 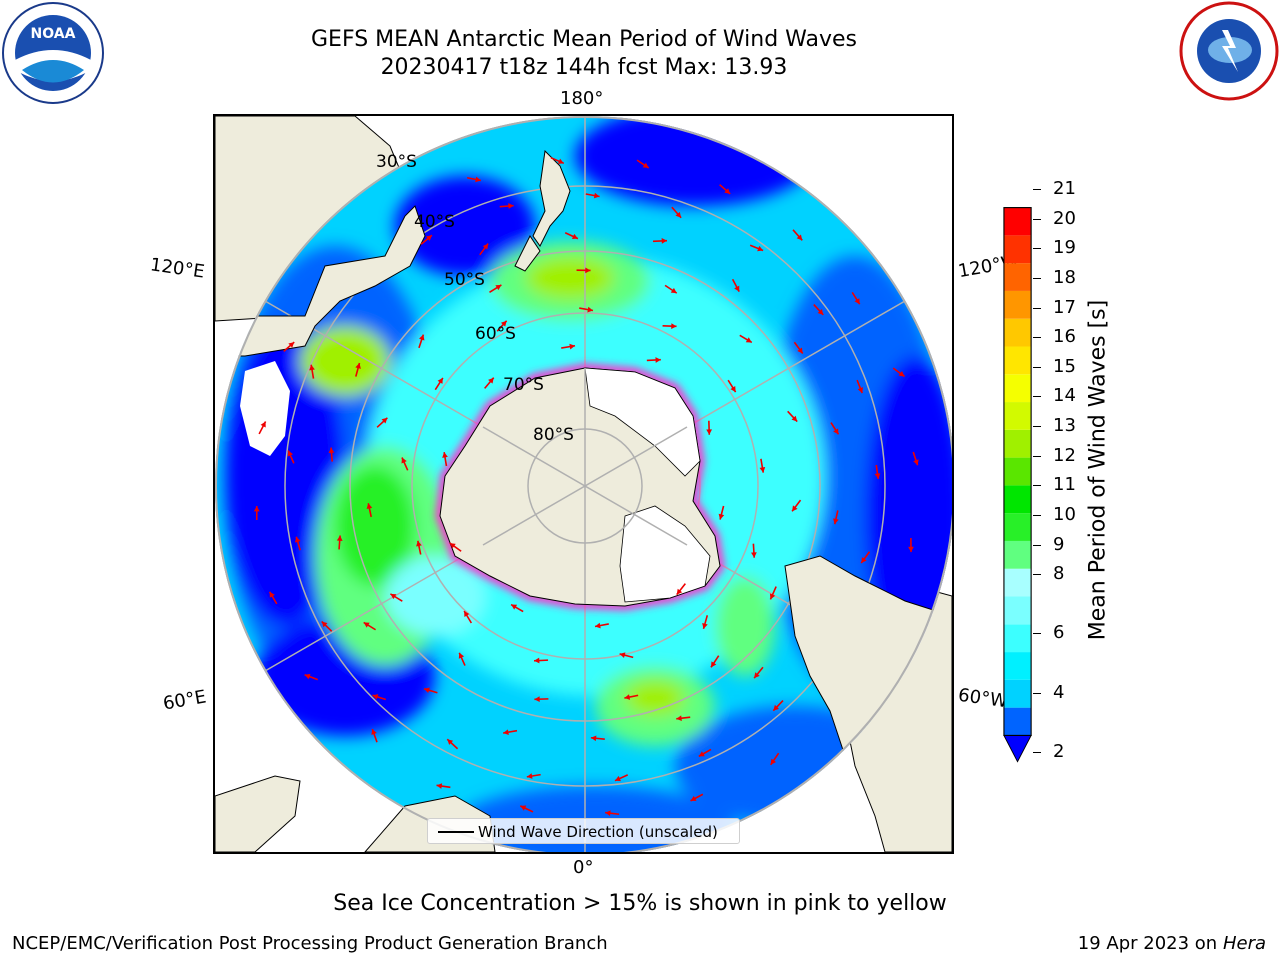 What do you see at coordinates (1064, 277) in the screenshot?
I see `colorbar-tick-label: 18` at bounding box center [1064, 277].